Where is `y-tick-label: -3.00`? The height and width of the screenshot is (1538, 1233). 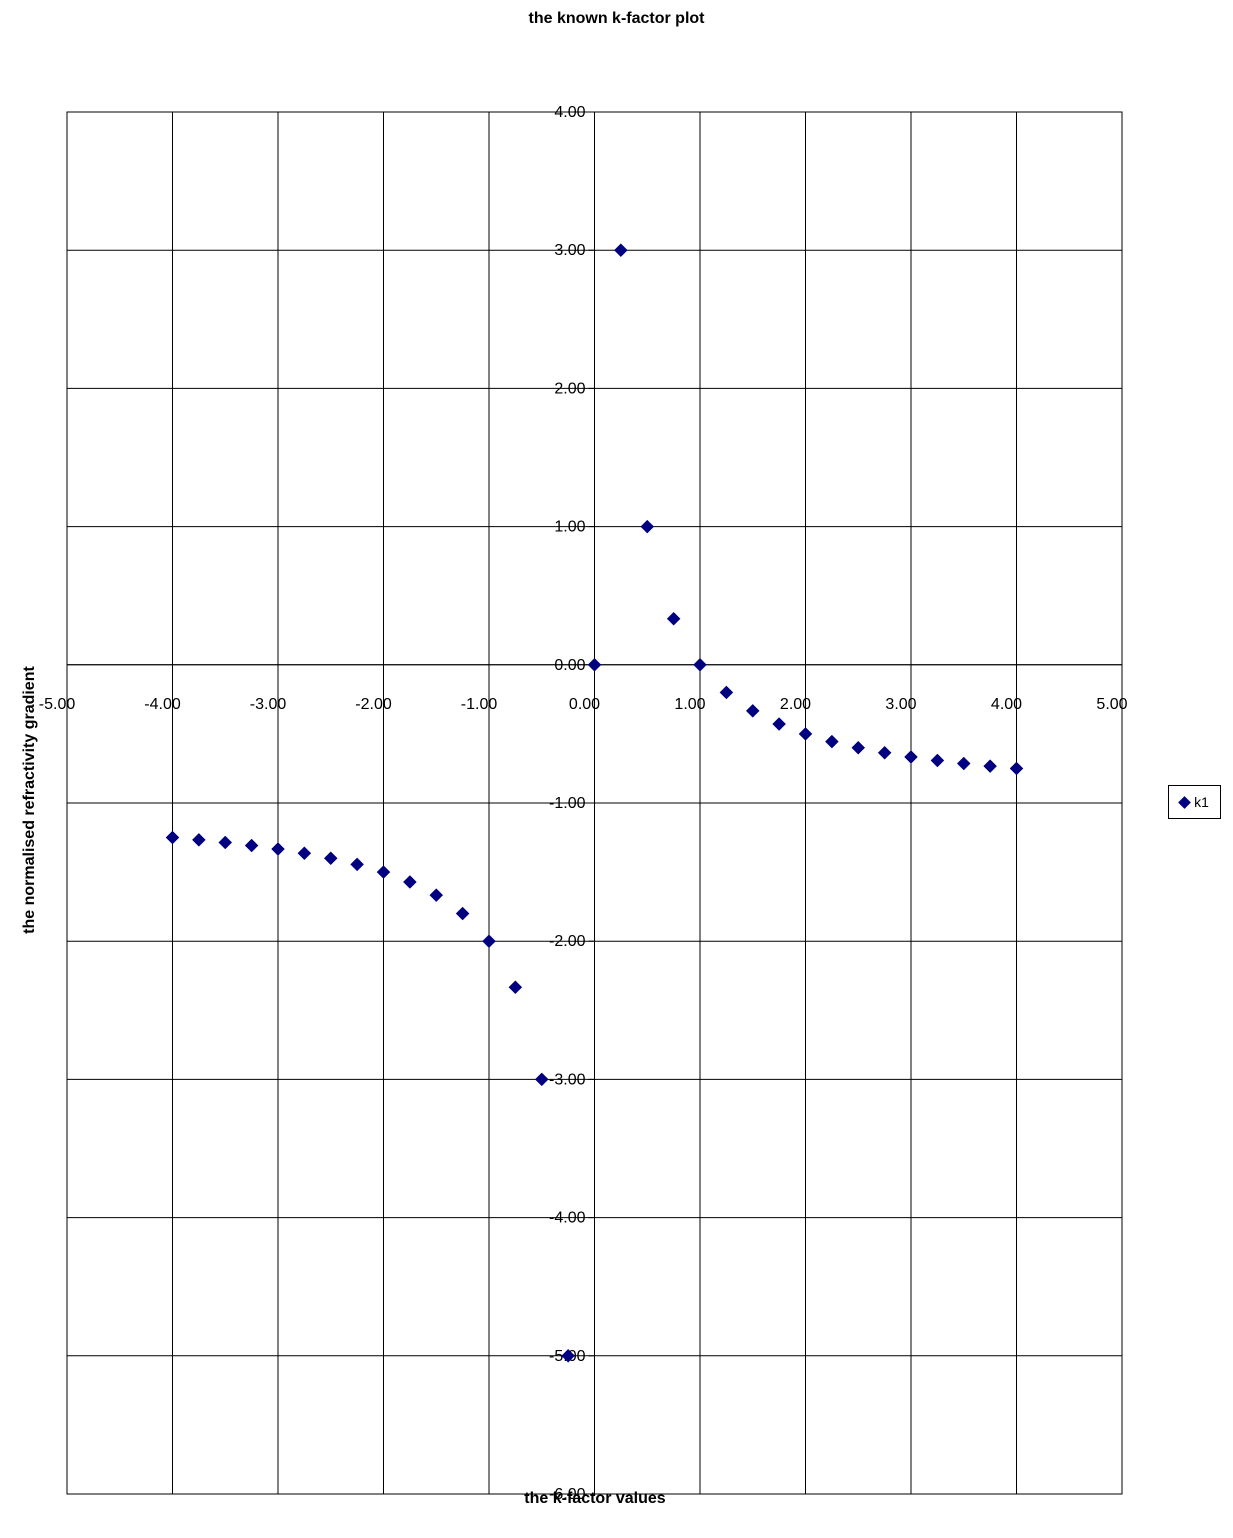 y-tick-label: -3.00 is located at coordinates (567, 1079).